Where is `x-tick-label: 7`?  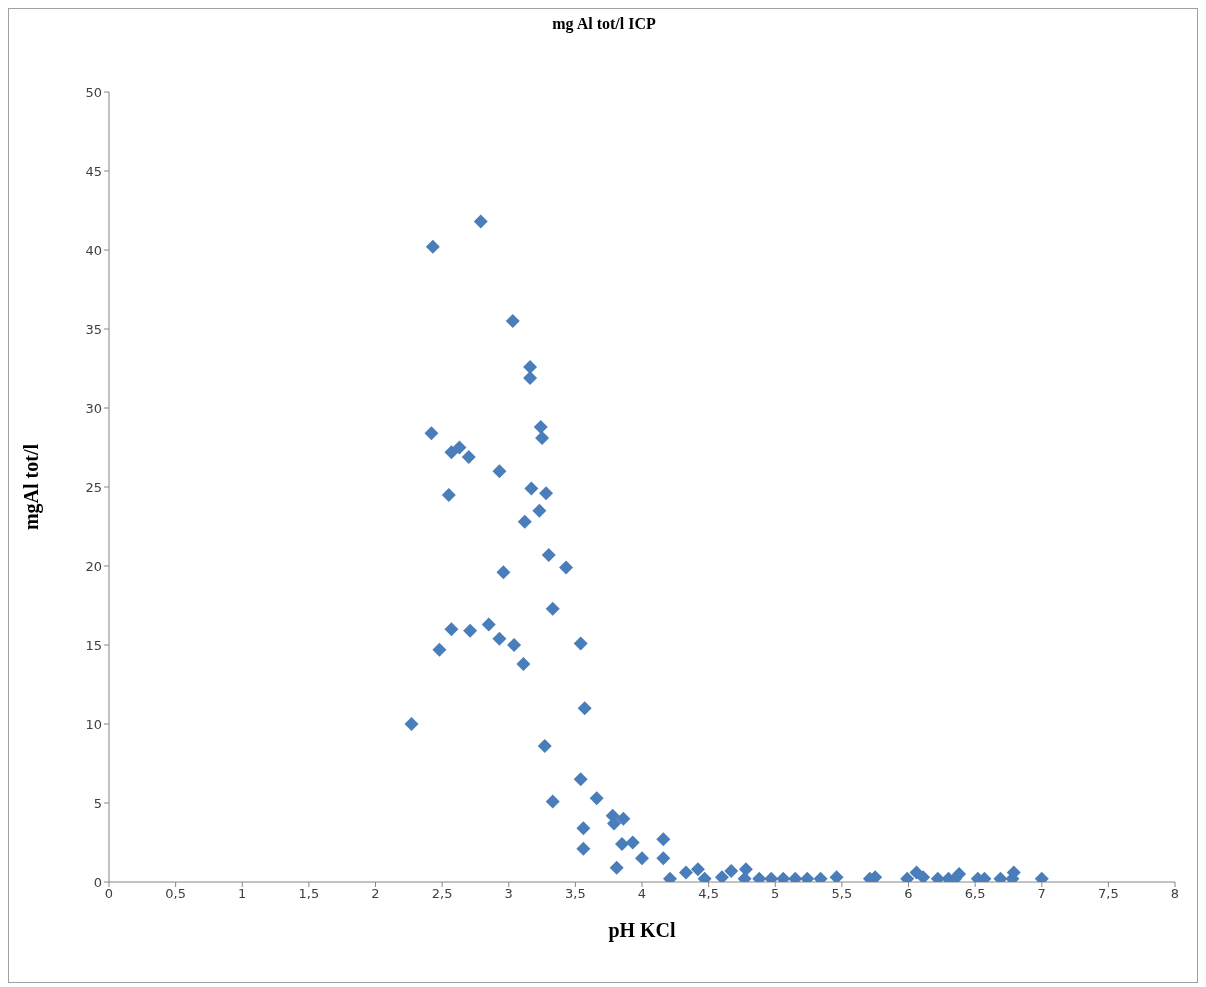
x-tick-label: 7 is located at coordinates (1041, 894).